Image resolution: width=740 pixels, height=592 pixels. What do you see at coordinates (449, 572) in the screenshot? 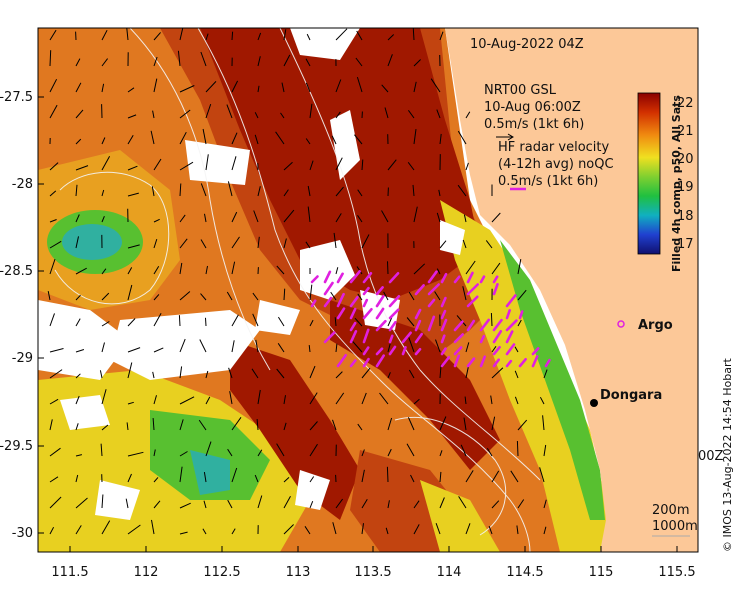
I see `x-tick-label: 114` at bounding box center [449, 572].